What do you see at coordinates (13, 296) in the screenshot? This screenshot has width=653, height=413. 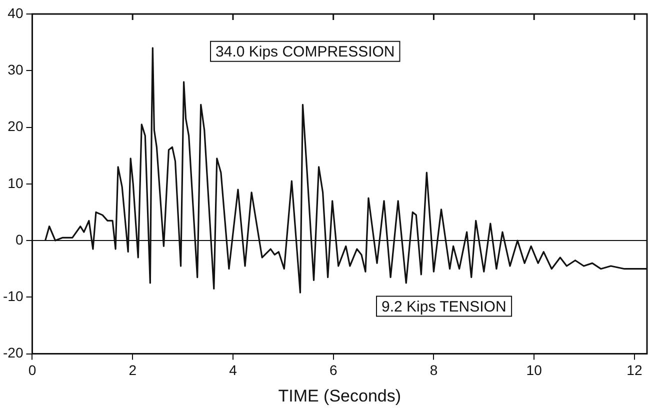 I see `y-tick-label: -10` at bounding box center [13, 296].